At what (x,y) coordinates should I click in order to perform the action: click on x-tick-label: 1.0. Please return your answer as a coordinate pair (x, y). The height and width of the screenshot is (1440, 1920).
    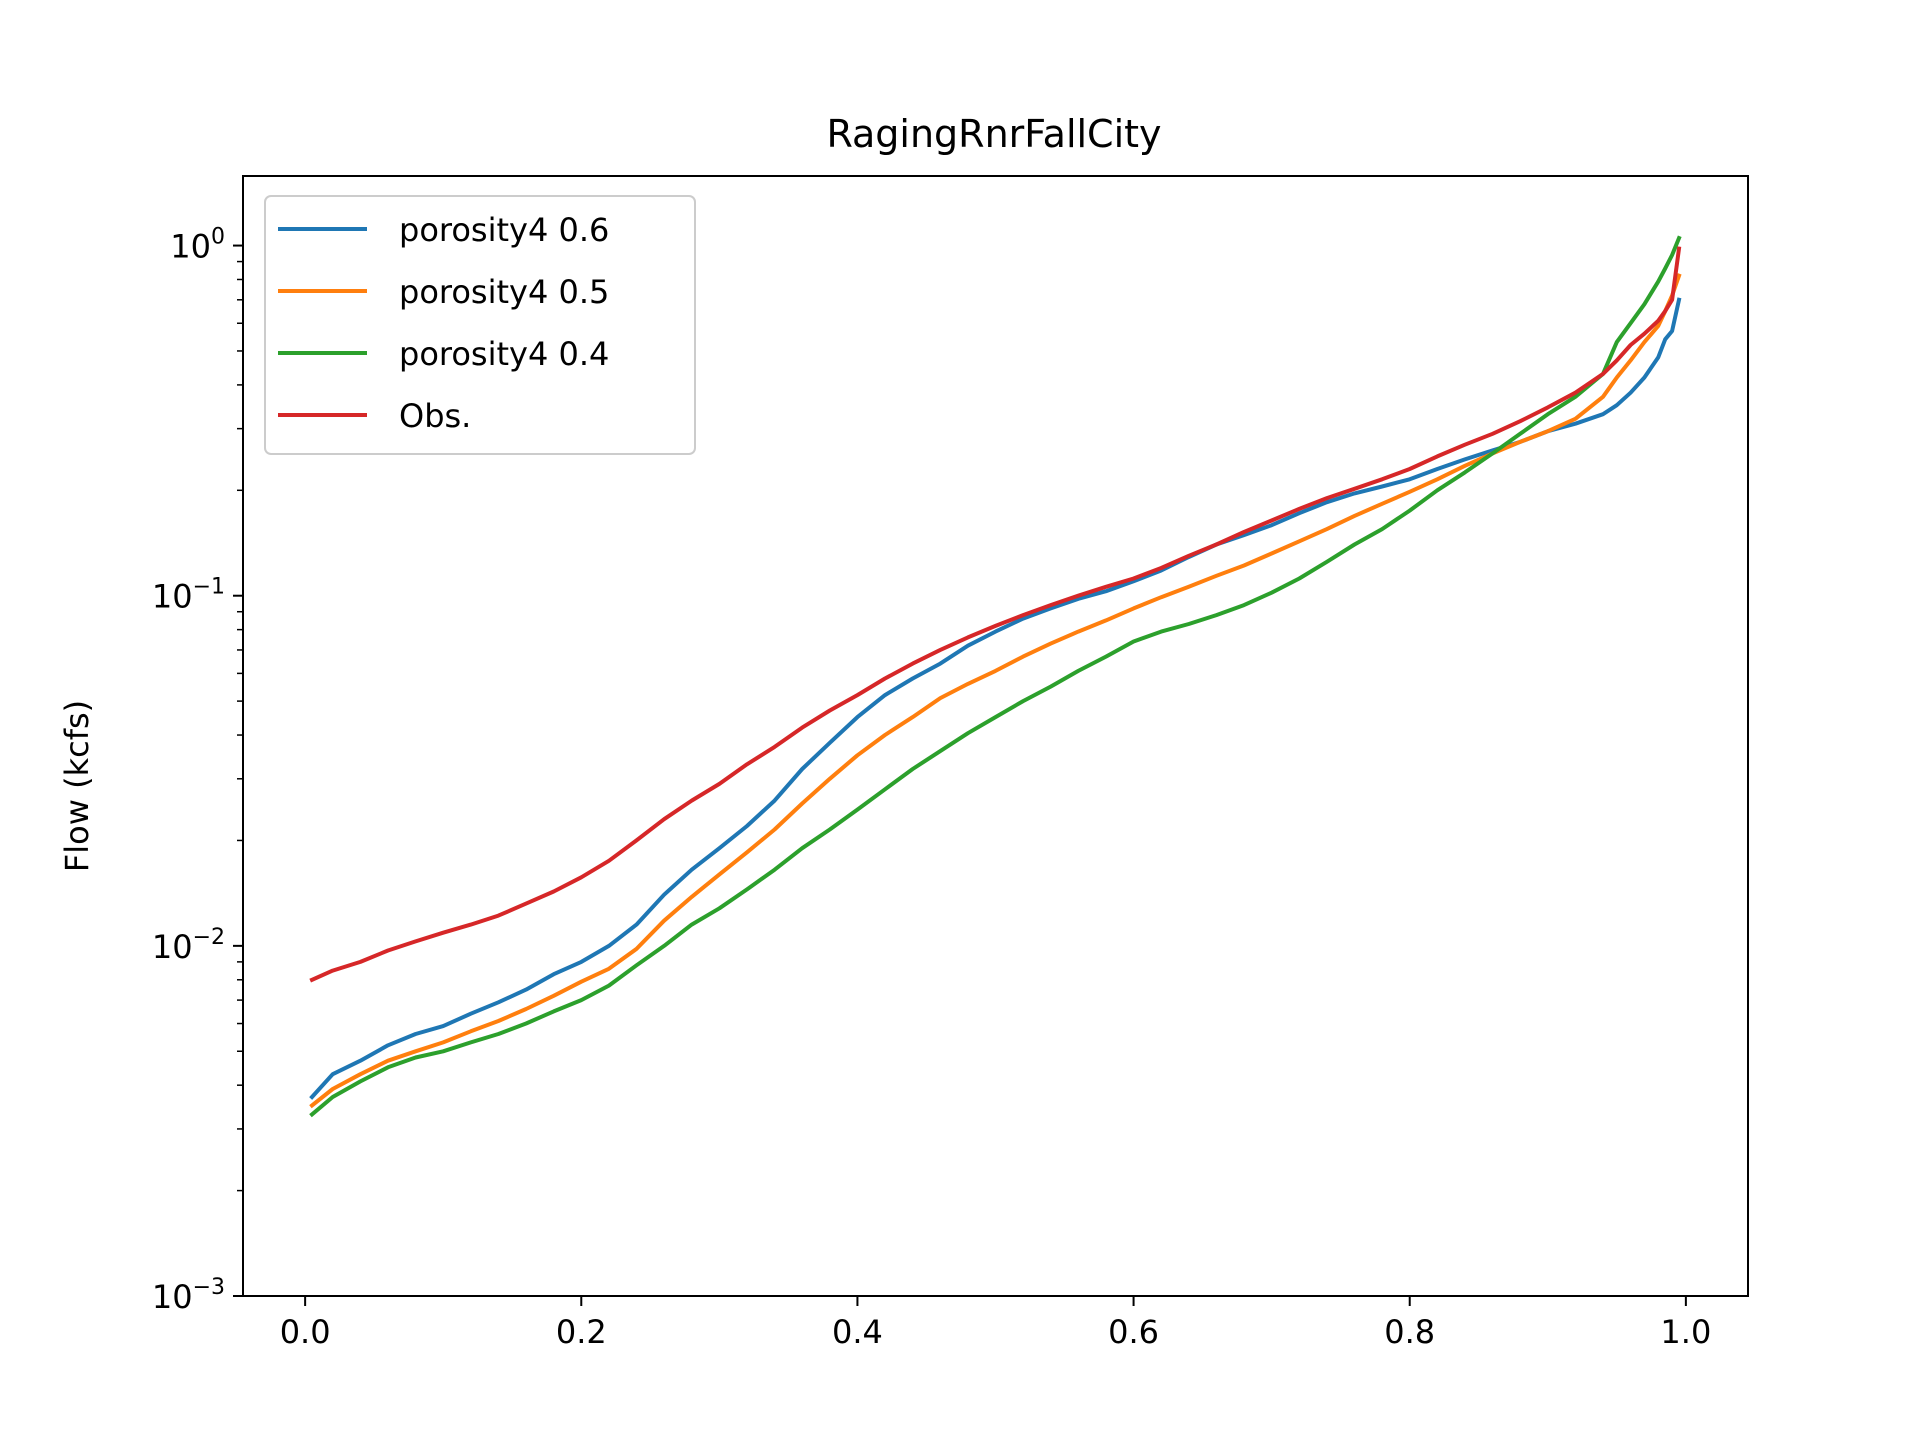
    Looking at the image, I should click on (1685, 1332).